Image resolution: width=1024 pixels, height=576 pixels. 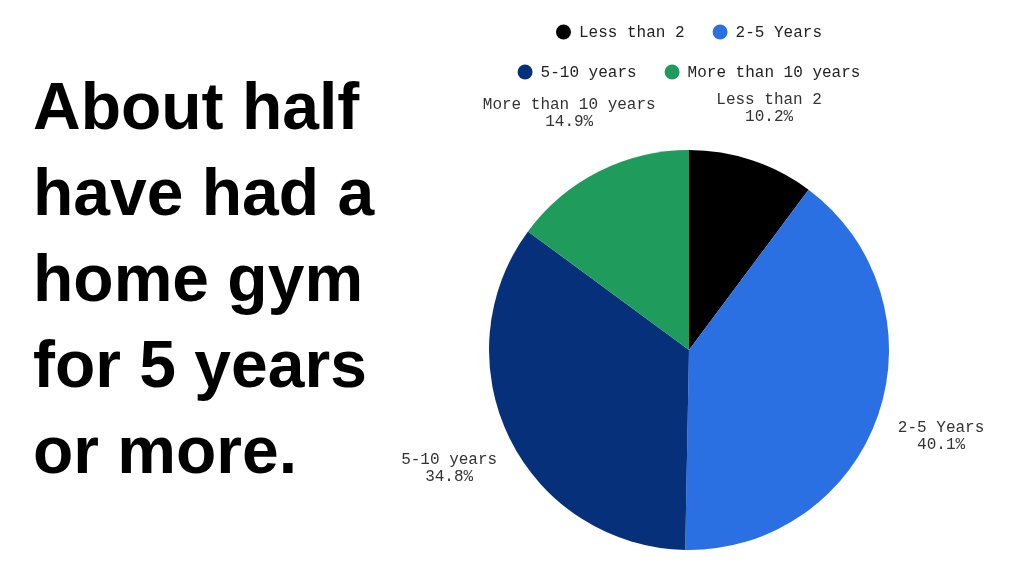 What do you see at coordinates (779, 33) in the screenshot?
I see `legend-label: 2-5 Years` at bounding box center [779, 33].